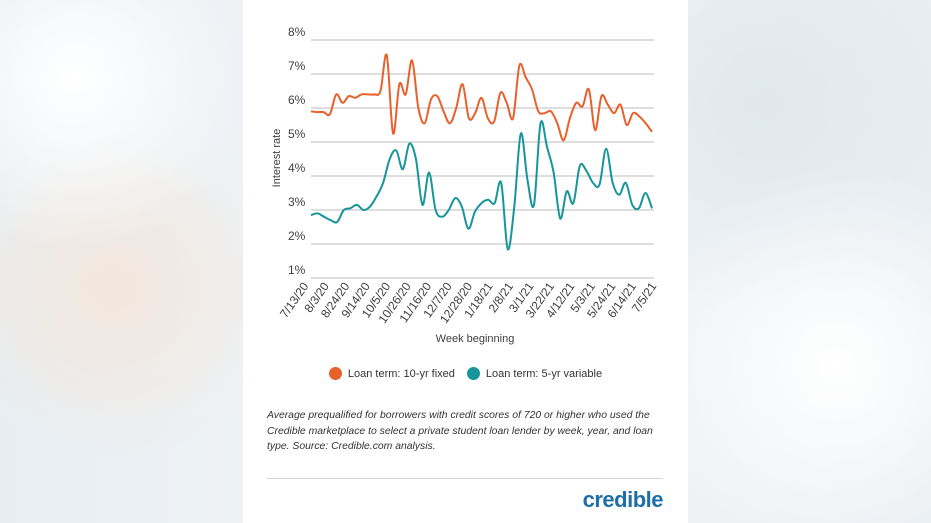 This screenshot has height=523, width=931. I want to click on series-line-5yr-variable, so click(481, 185).